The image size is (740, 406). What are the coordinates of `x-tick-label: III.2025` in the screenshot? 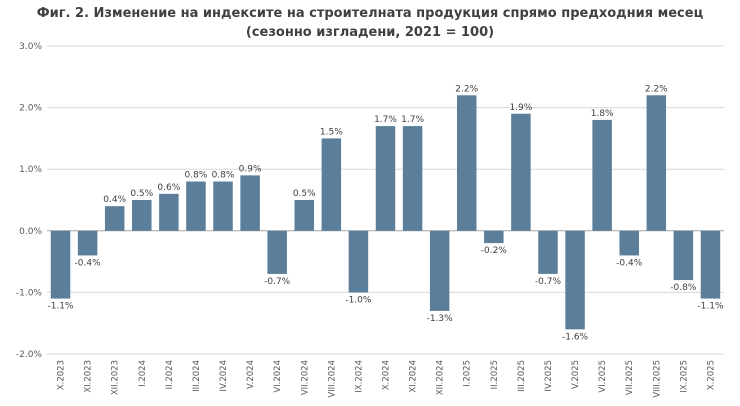 It's located at (522, 376).